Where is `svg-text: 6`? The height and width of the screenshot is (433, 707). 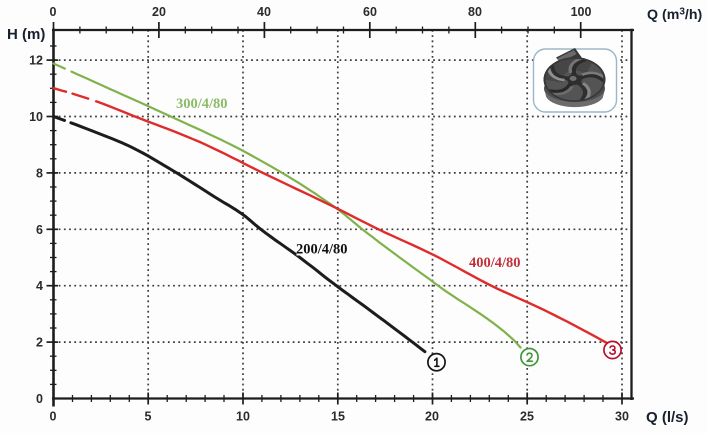 svg-text: 6 is located at coordinates (39, 230).